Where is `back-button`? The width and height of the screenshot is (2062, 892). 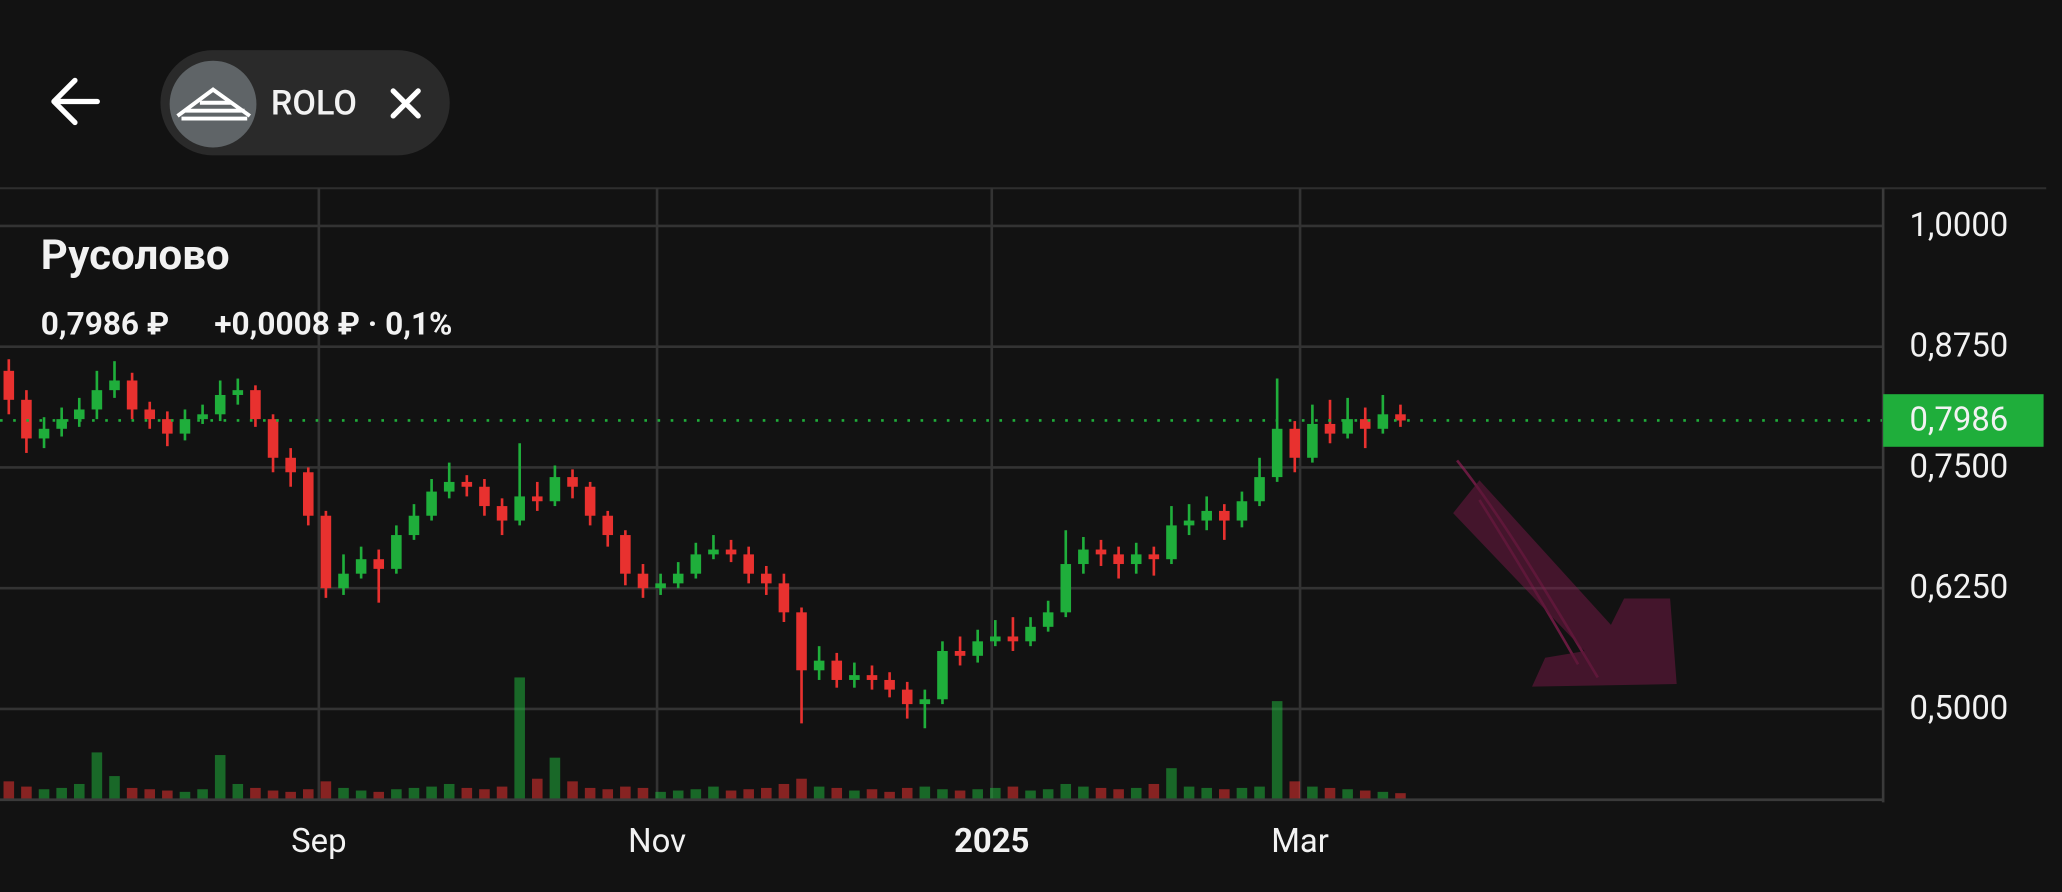
back-button is located at coordinates (75, 101).